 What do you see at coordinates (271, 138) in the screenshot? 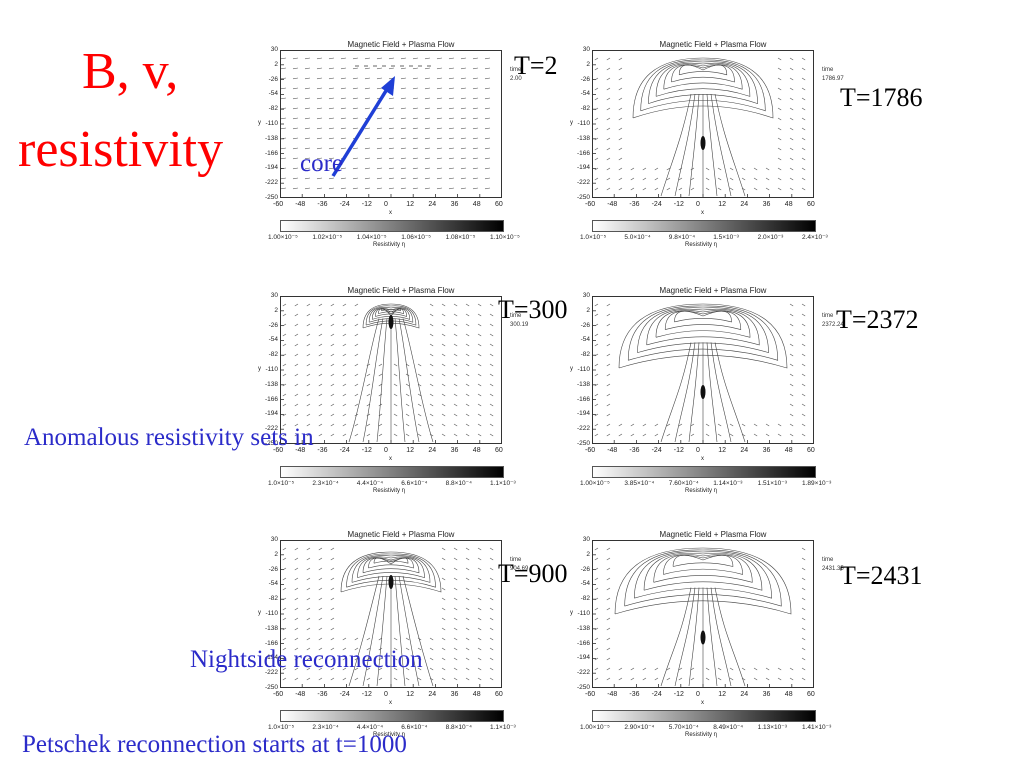
I see `y-tick-label: -138` at bounding box center [271, 138].